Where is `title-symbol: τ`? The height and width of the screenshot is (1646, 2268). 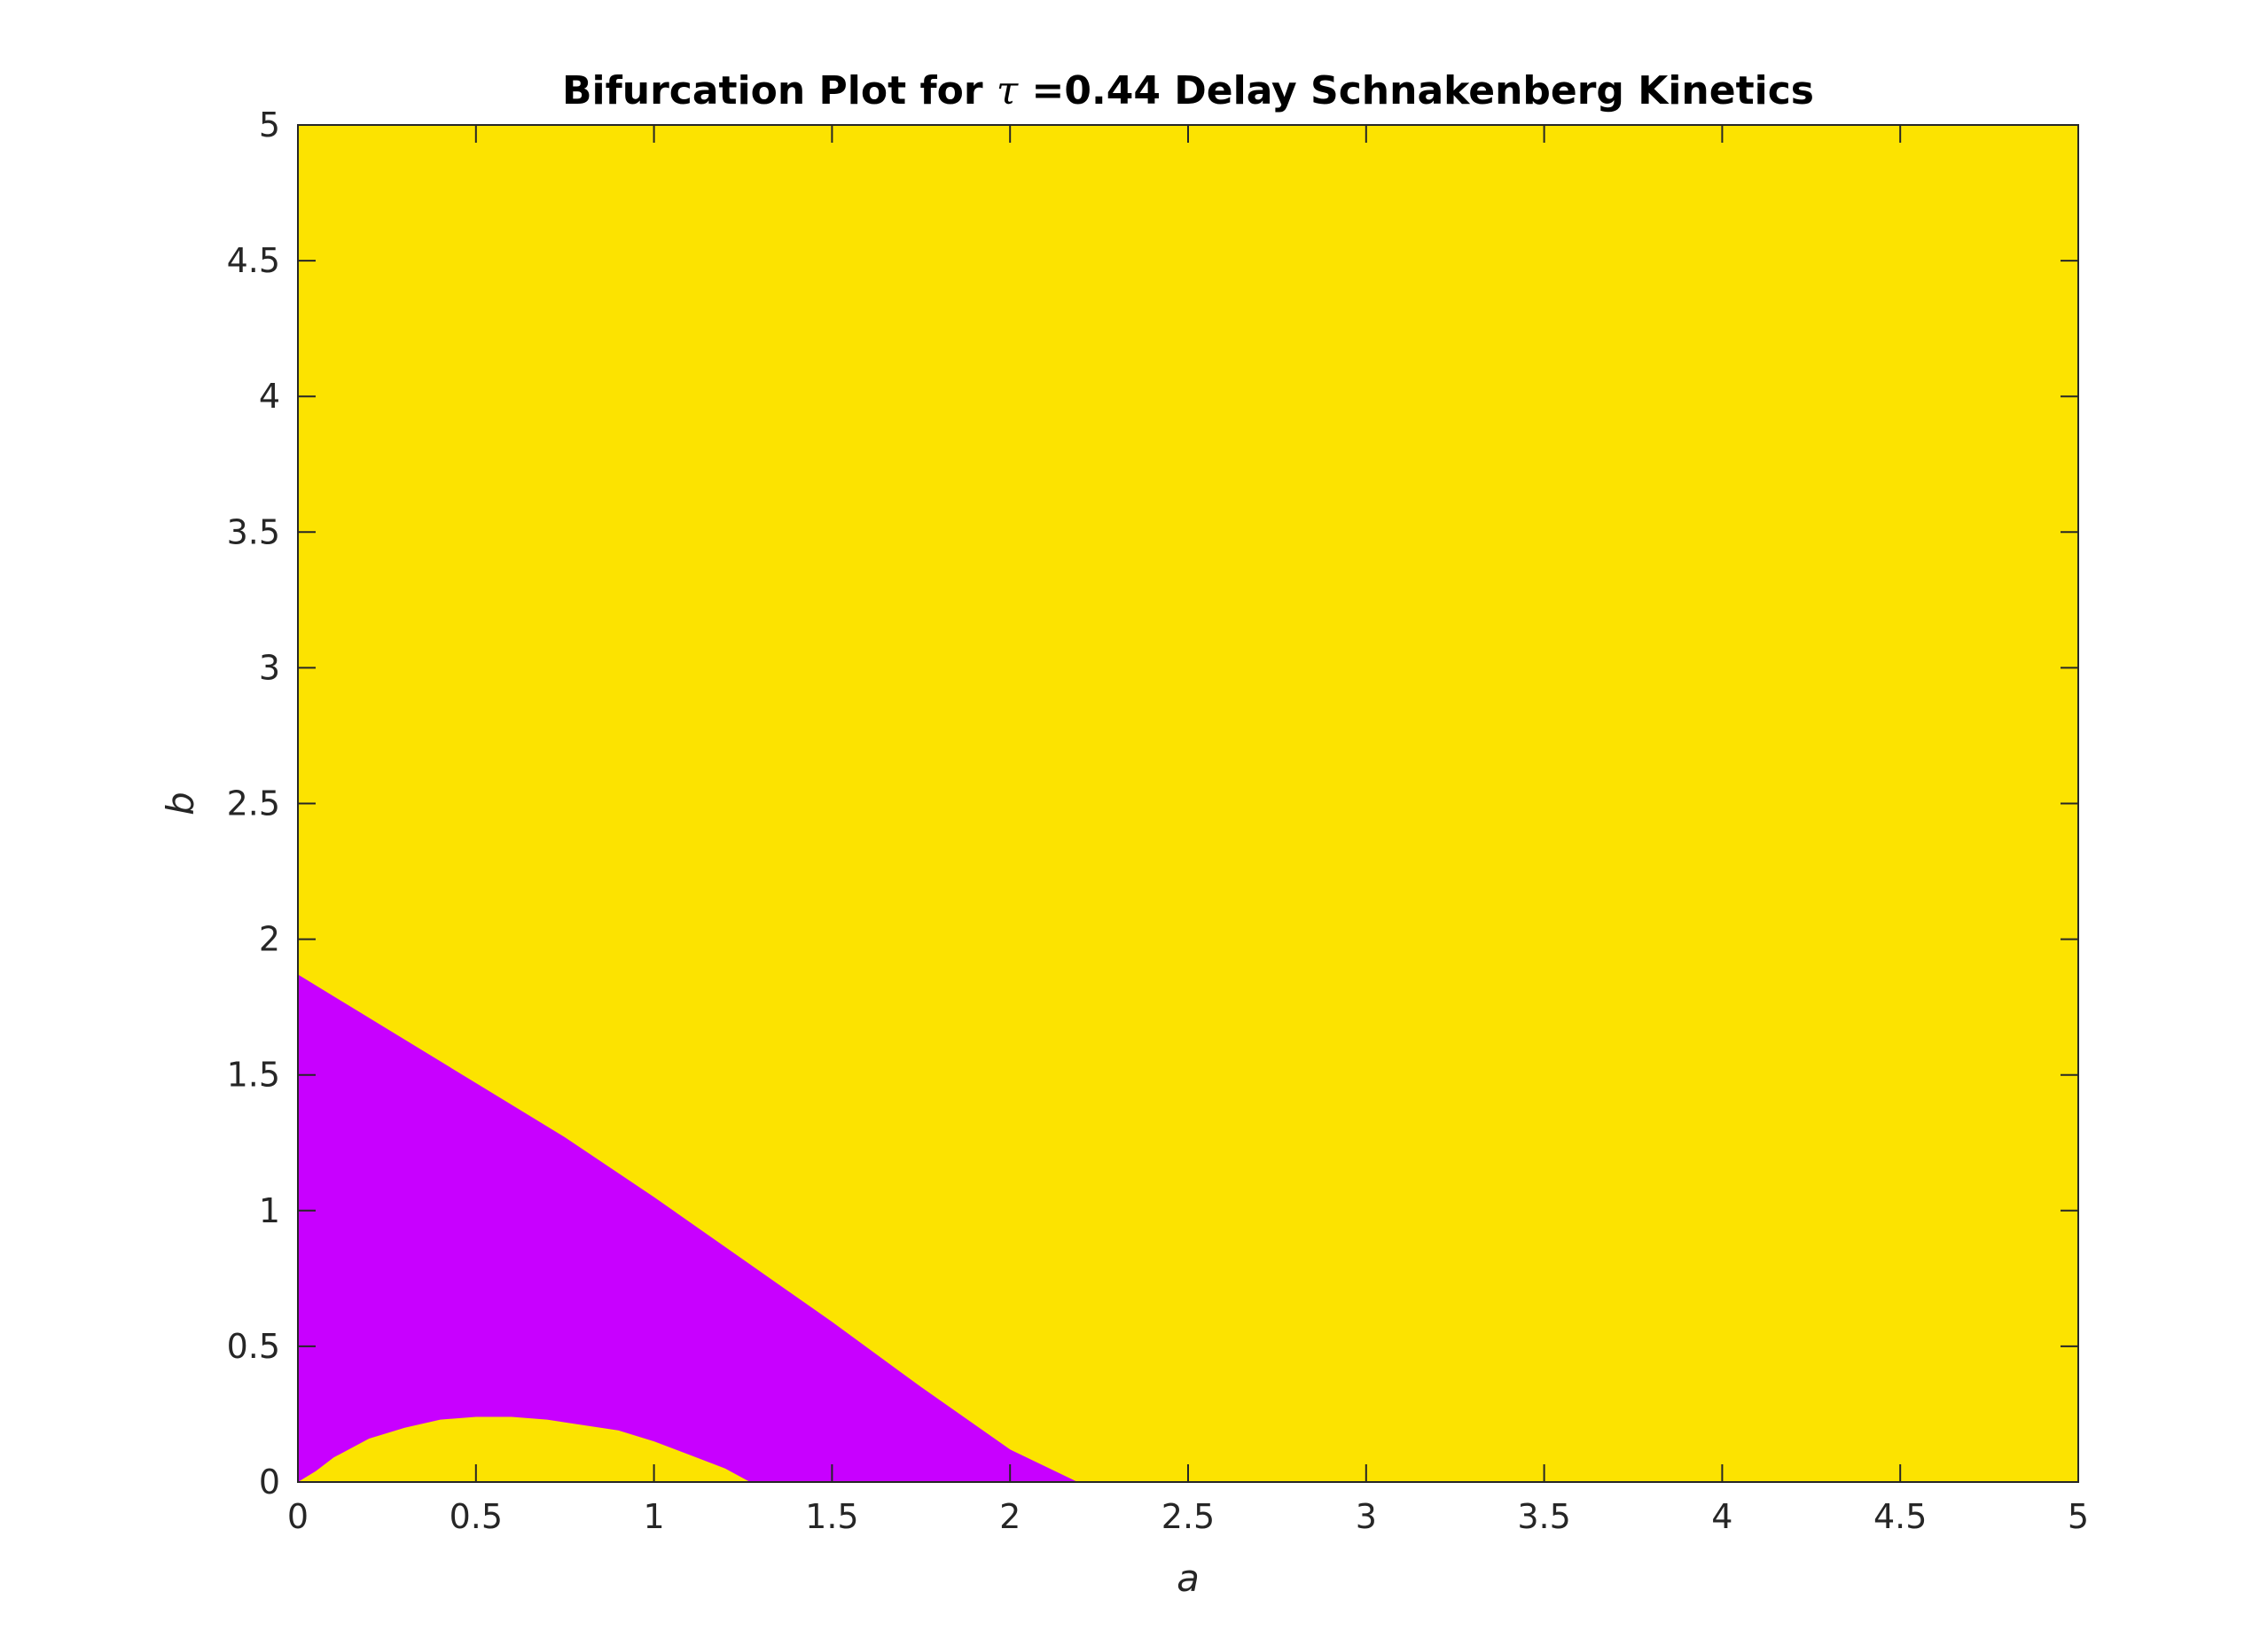 title-symbol: τ is located at coordinates (1008, 90).